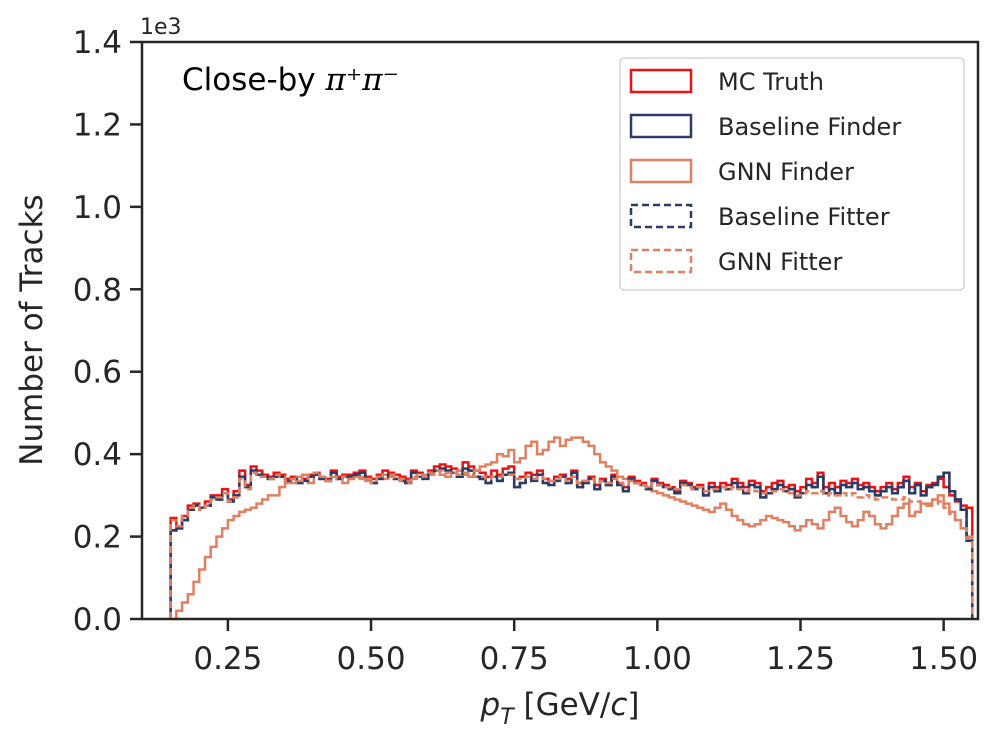 This screenshot has height=740, width=997. I want to click on y-tick-label: 0.8, so click(97, 290).